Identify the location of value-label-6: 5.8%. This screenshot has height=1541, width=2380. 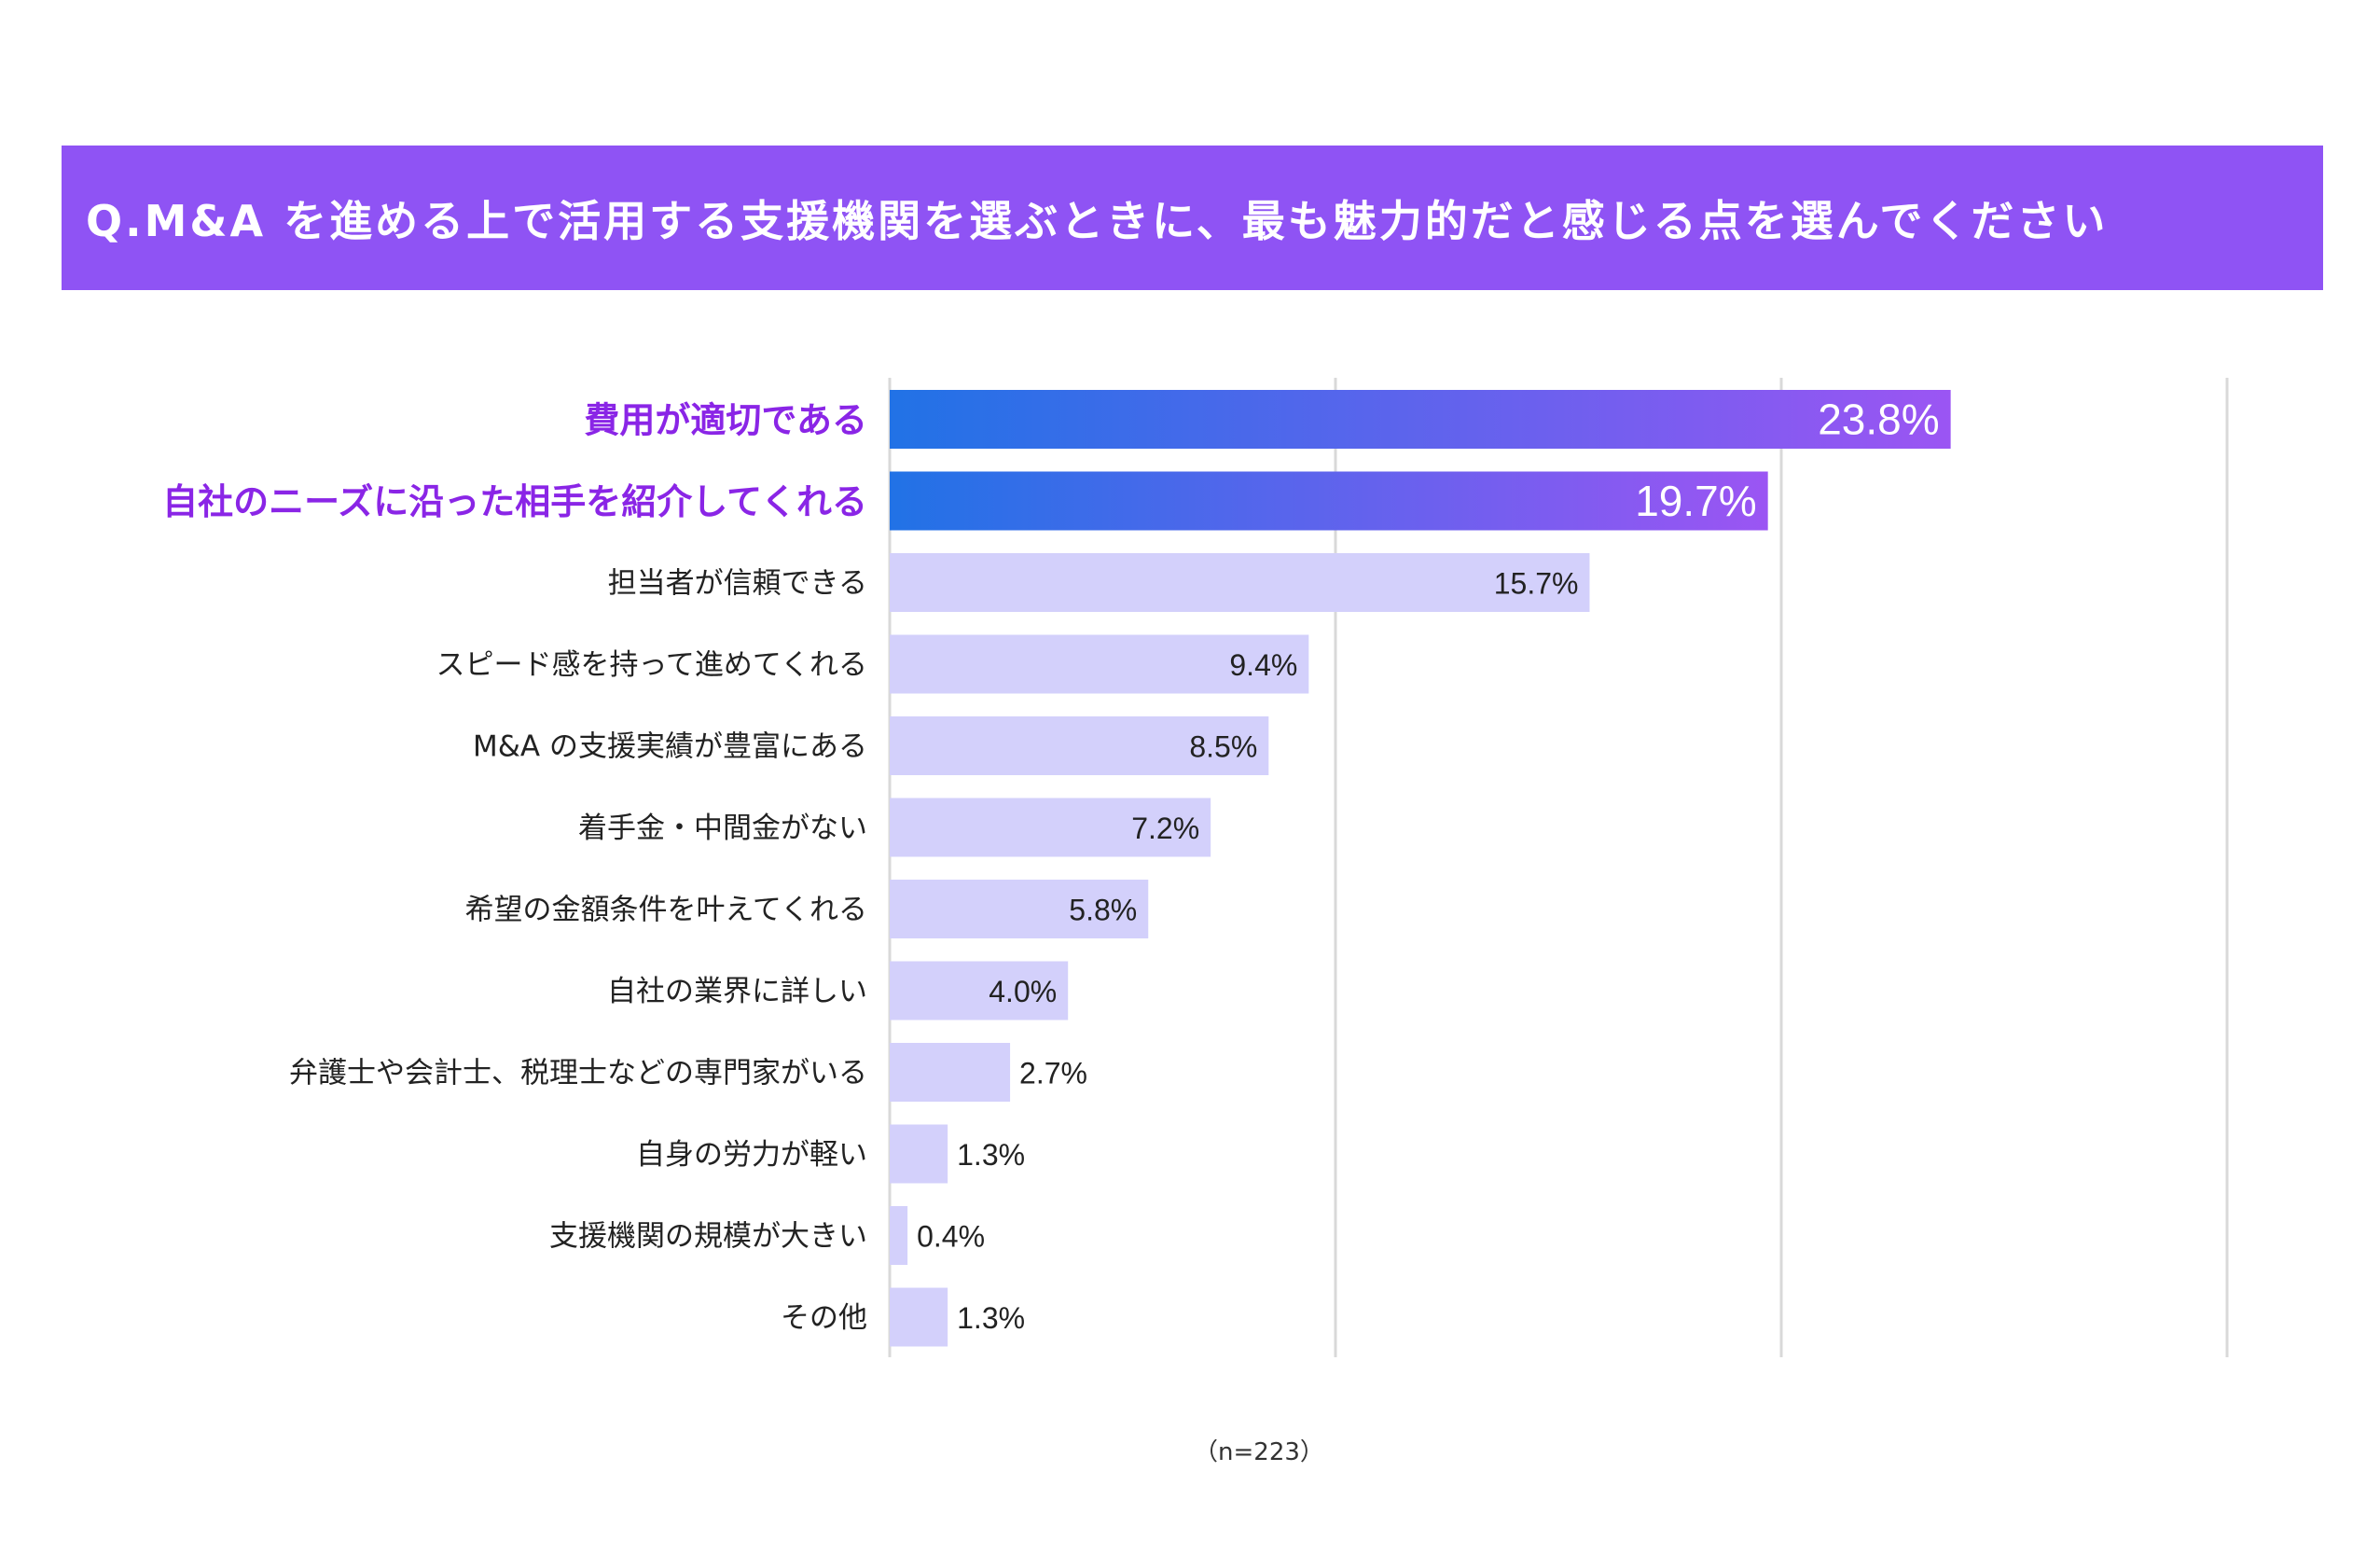
(1103, 910).